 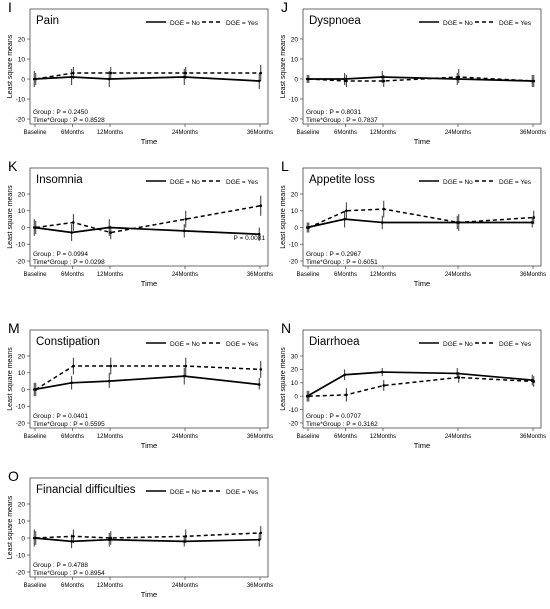 What do you see at coordinates (13, 476) in the screenshot?
I see `panel-letter: O` at bounding box center [13, 476].